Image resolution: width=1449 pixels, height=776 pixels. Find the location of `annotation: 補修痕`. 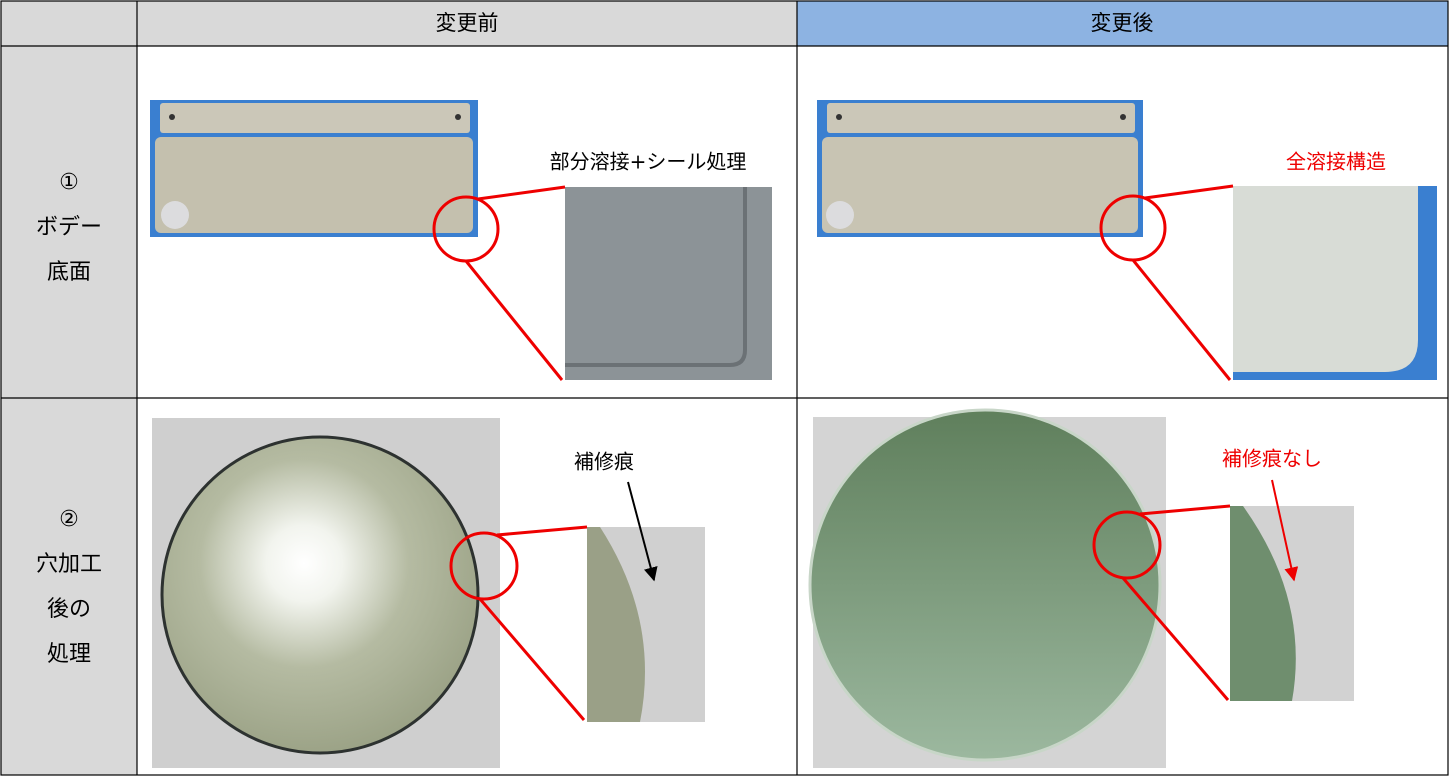

annotation: 補修痕 is located at coordinates (604, 462).